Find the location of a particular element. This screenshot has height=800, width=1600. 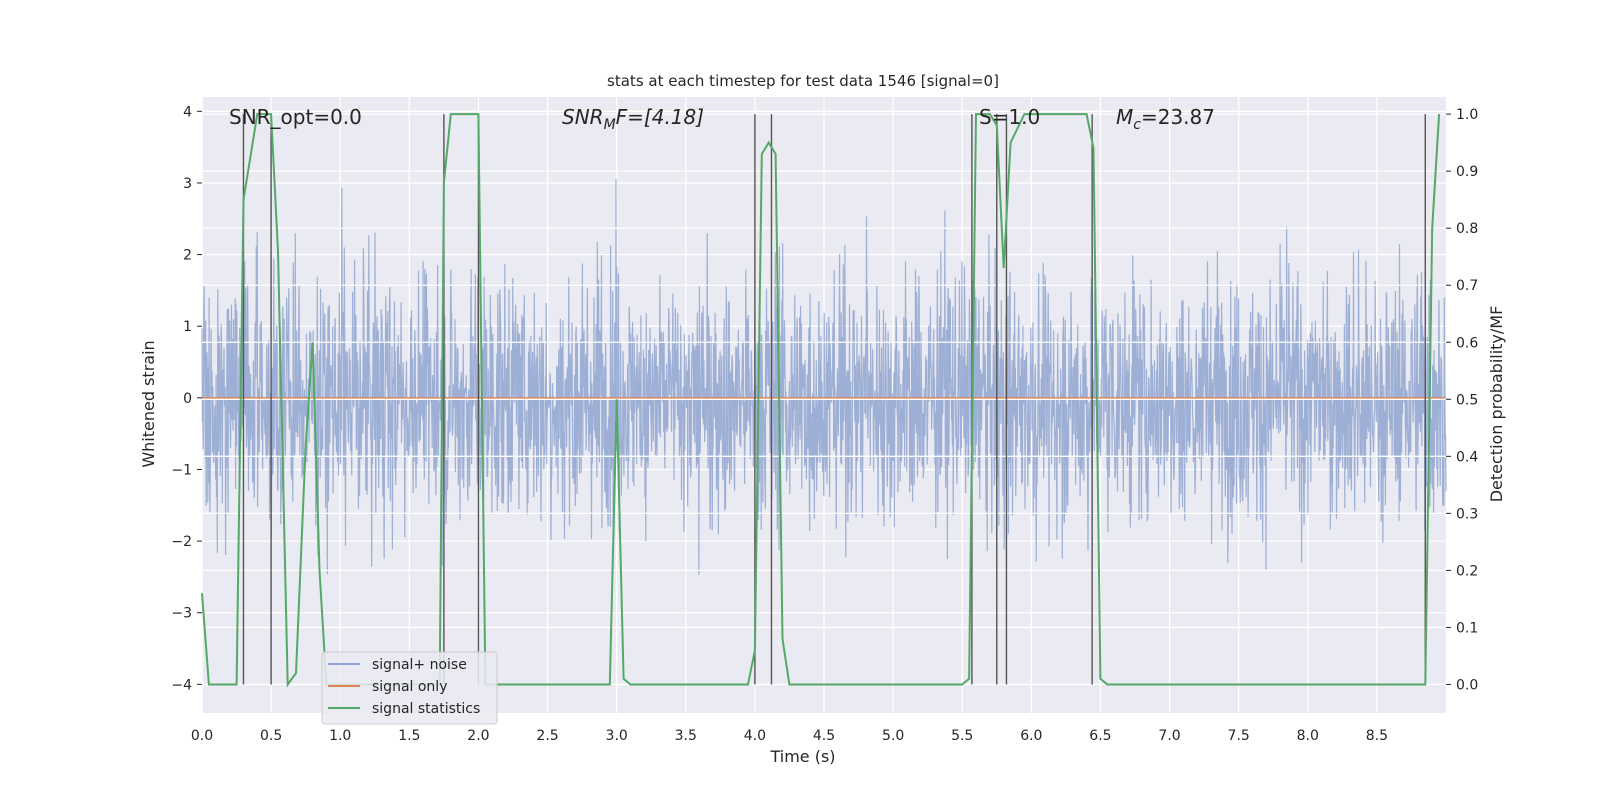

annotation-snr-mf-sub: M is located at coordinates (610, 125).